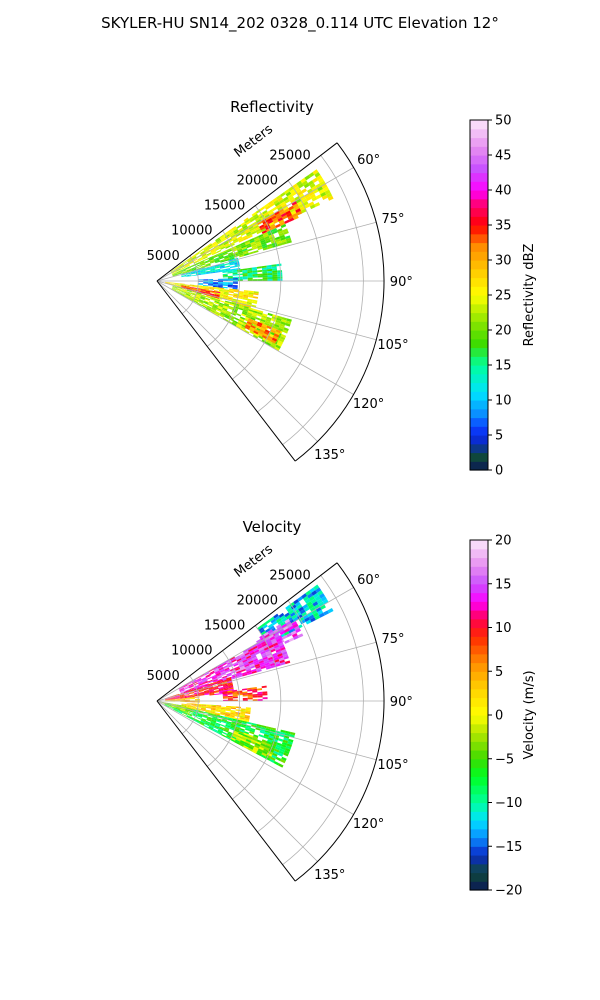 This screenshot has width=600, height=1000. I want to click on range-ring, so click(323, 300).